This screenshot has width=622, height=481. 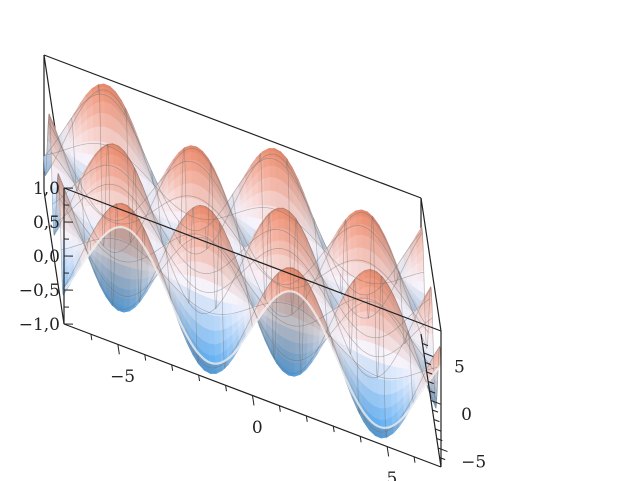 I want to click on x-axis-tick-label: 0, so click(x=257, y=428).